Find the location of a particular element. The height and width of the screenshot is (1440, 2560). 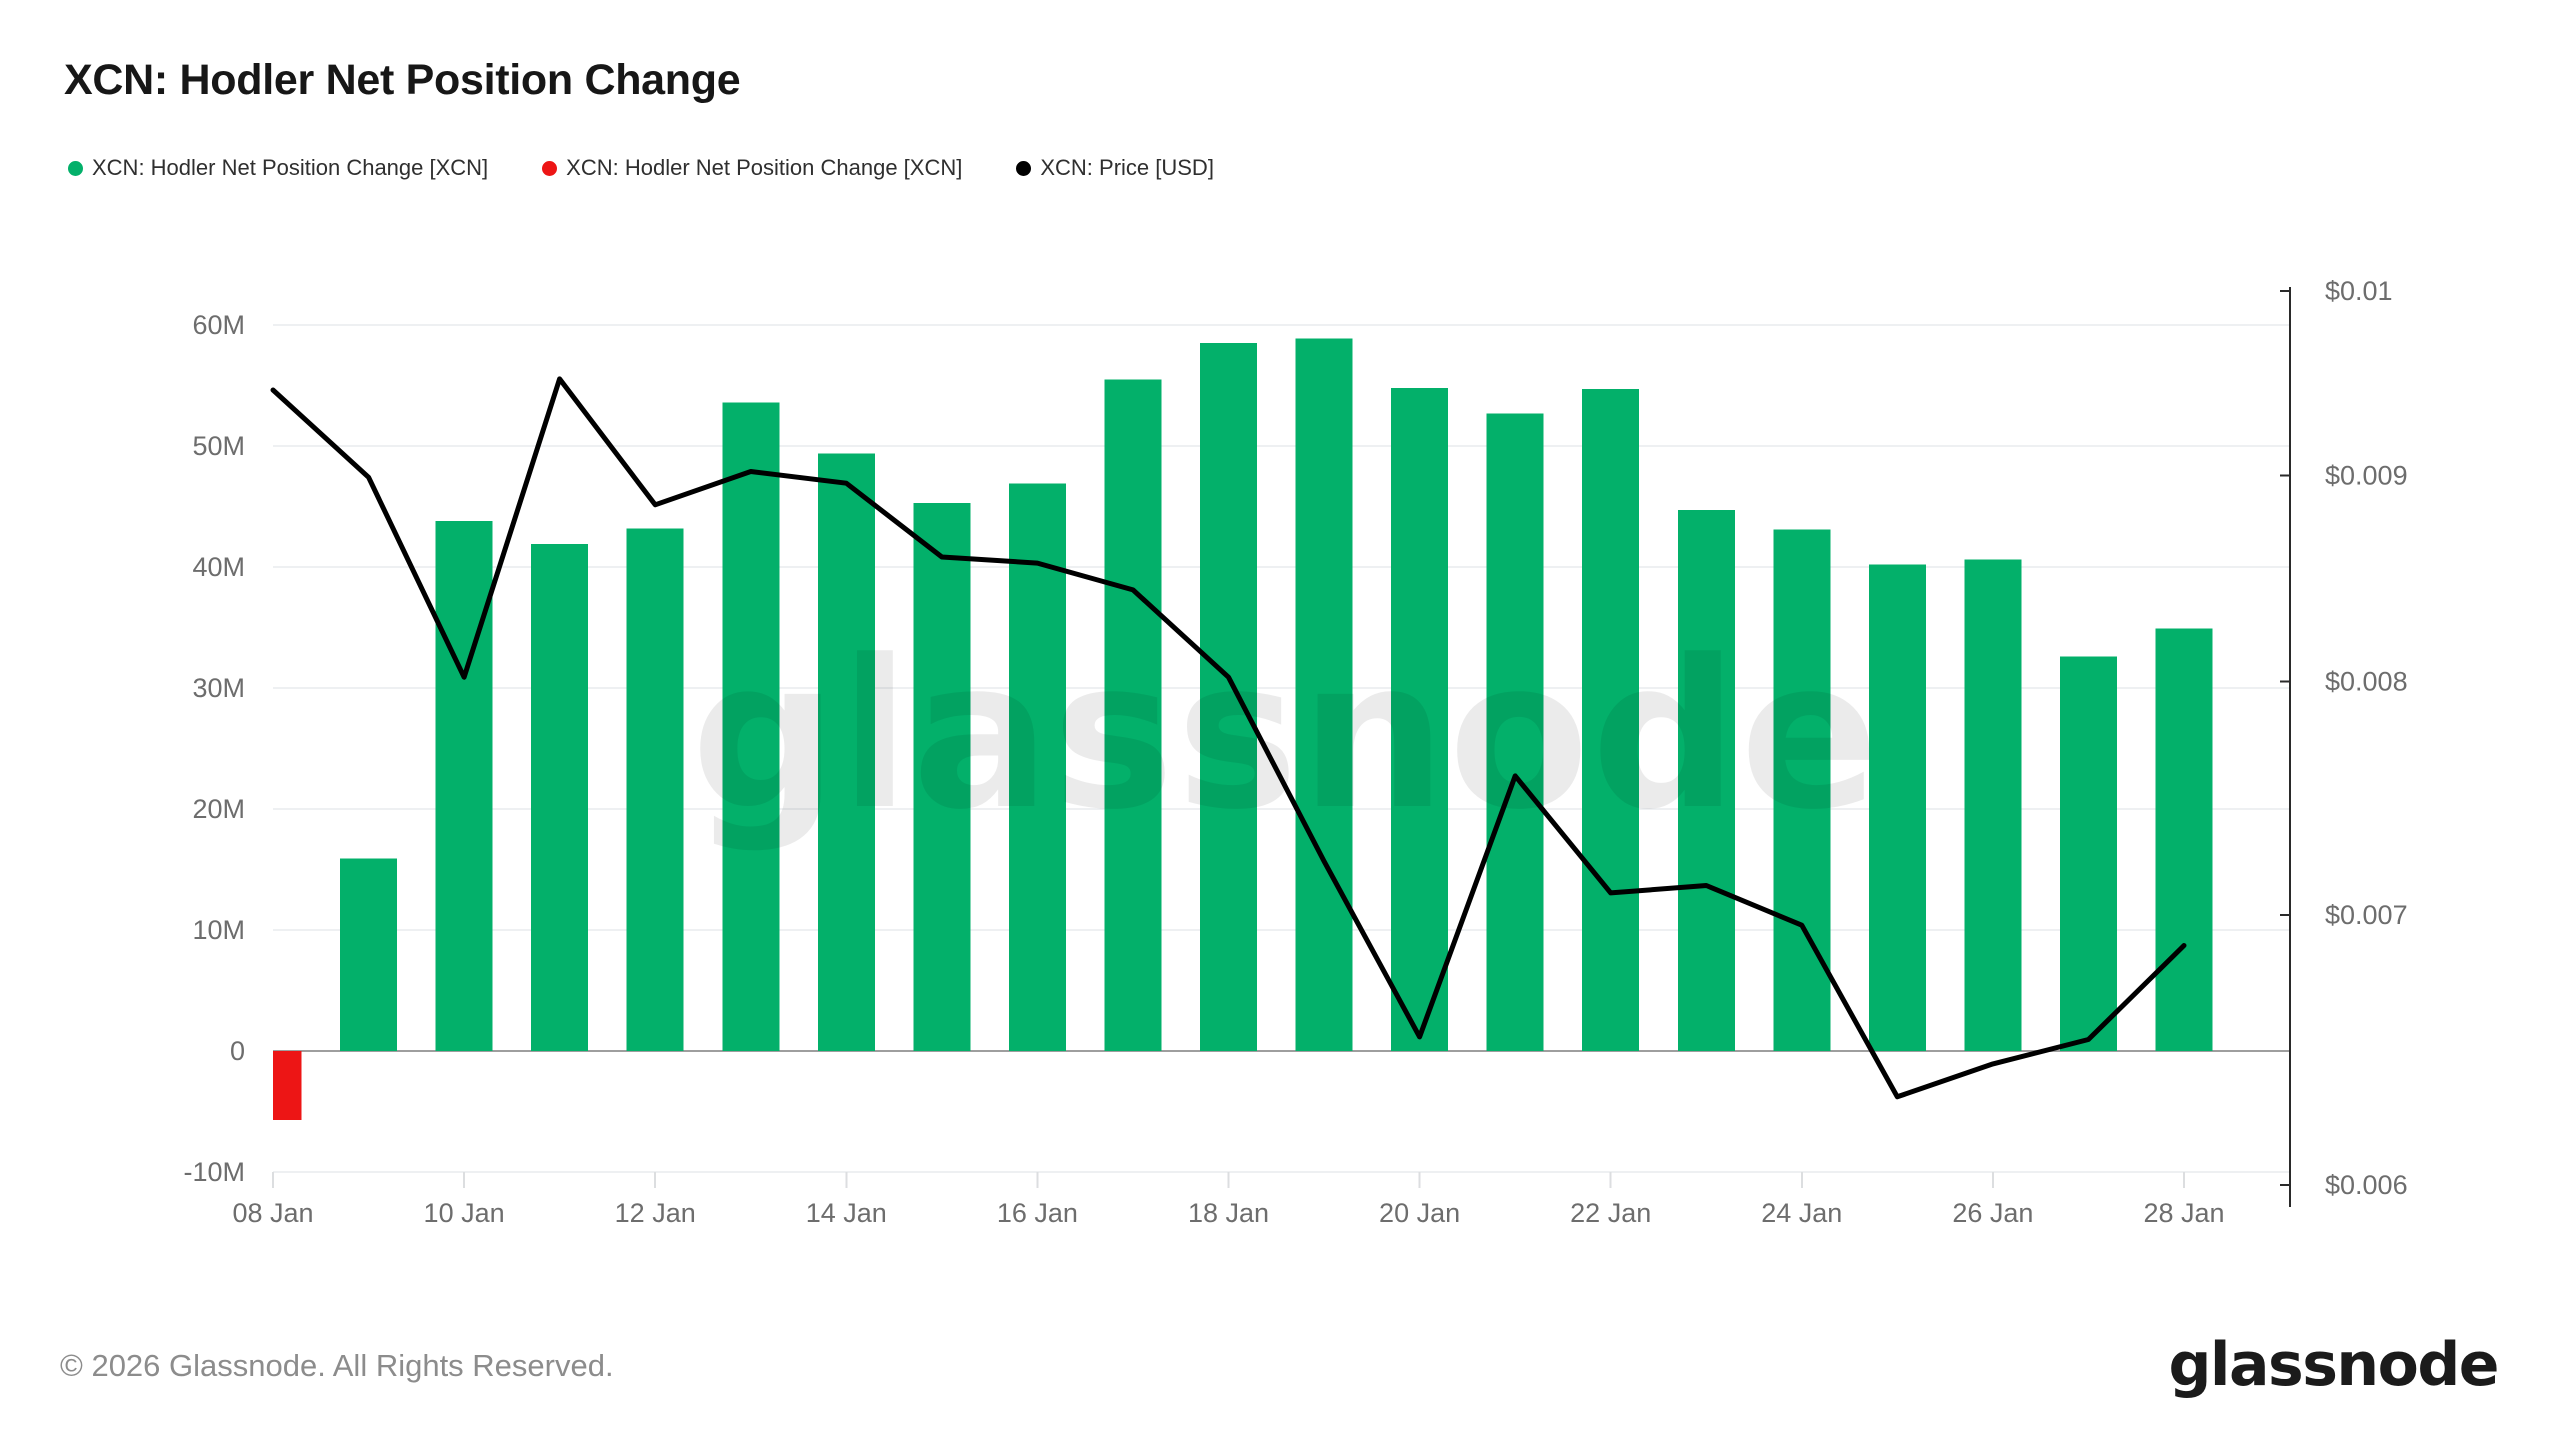

bar-13-jan is located at coordinates (751, 726).